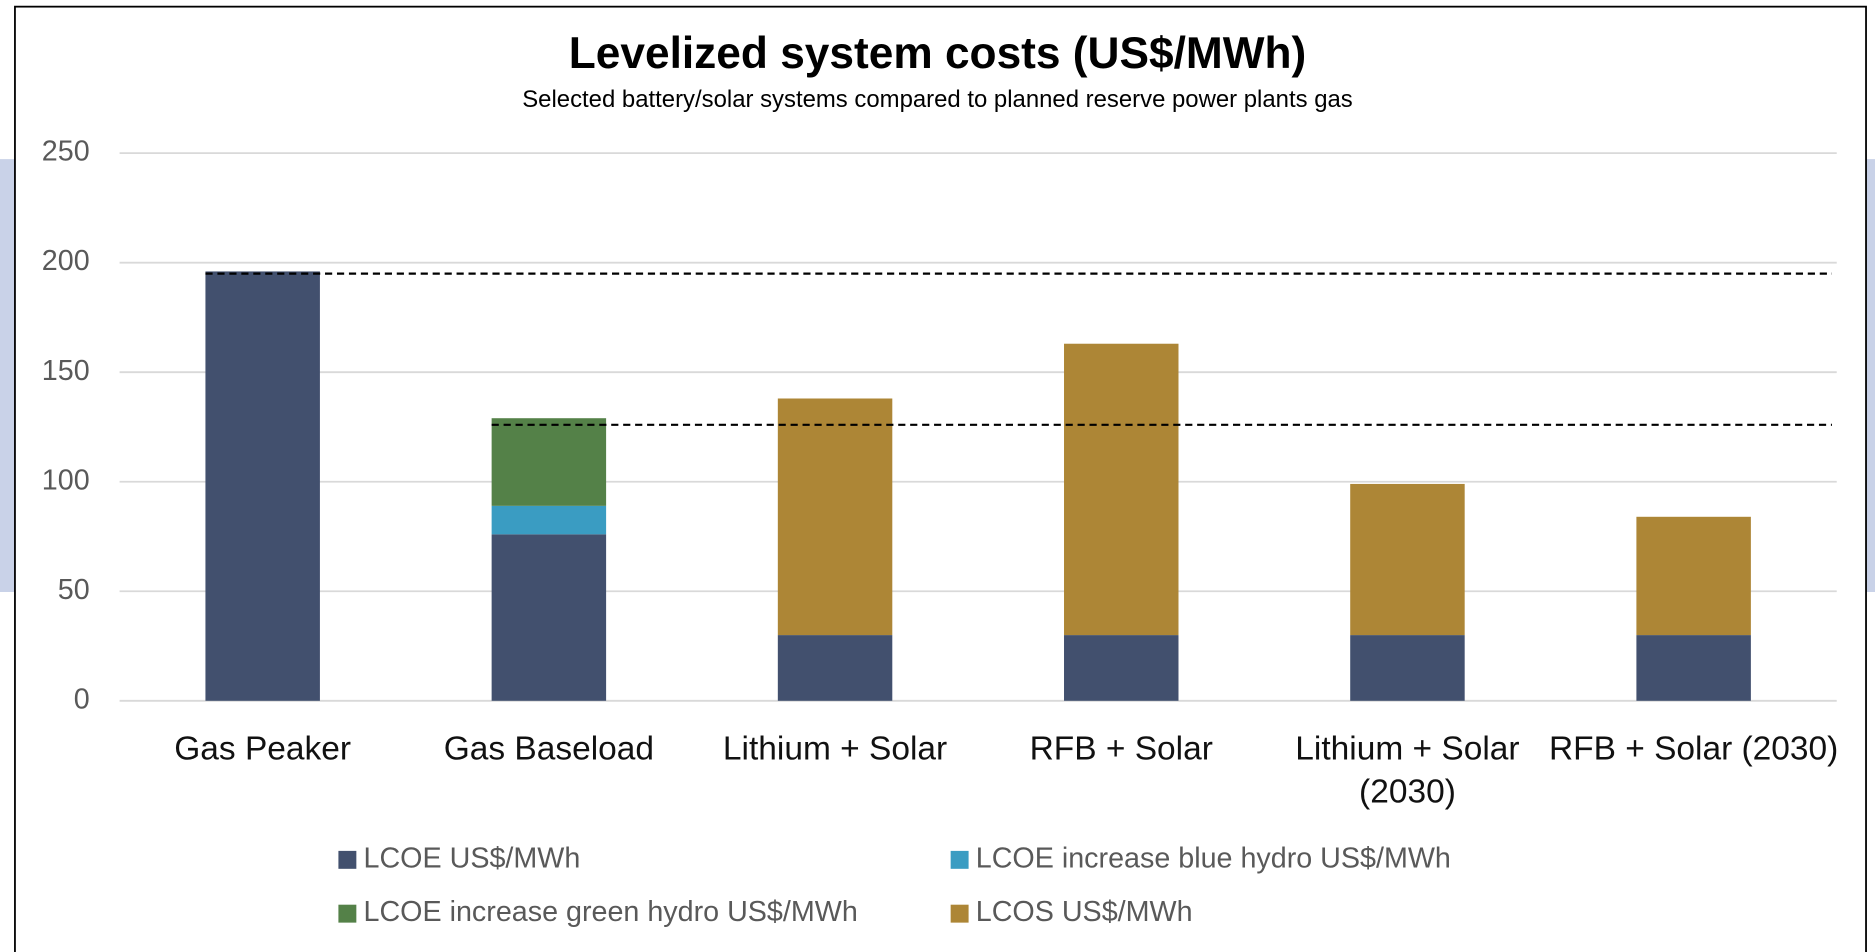 The width and height of the screenshot is (1875, 952). I want to click on x-tick-label-box: Lithium + Solar (2030), so click(1407, 769).